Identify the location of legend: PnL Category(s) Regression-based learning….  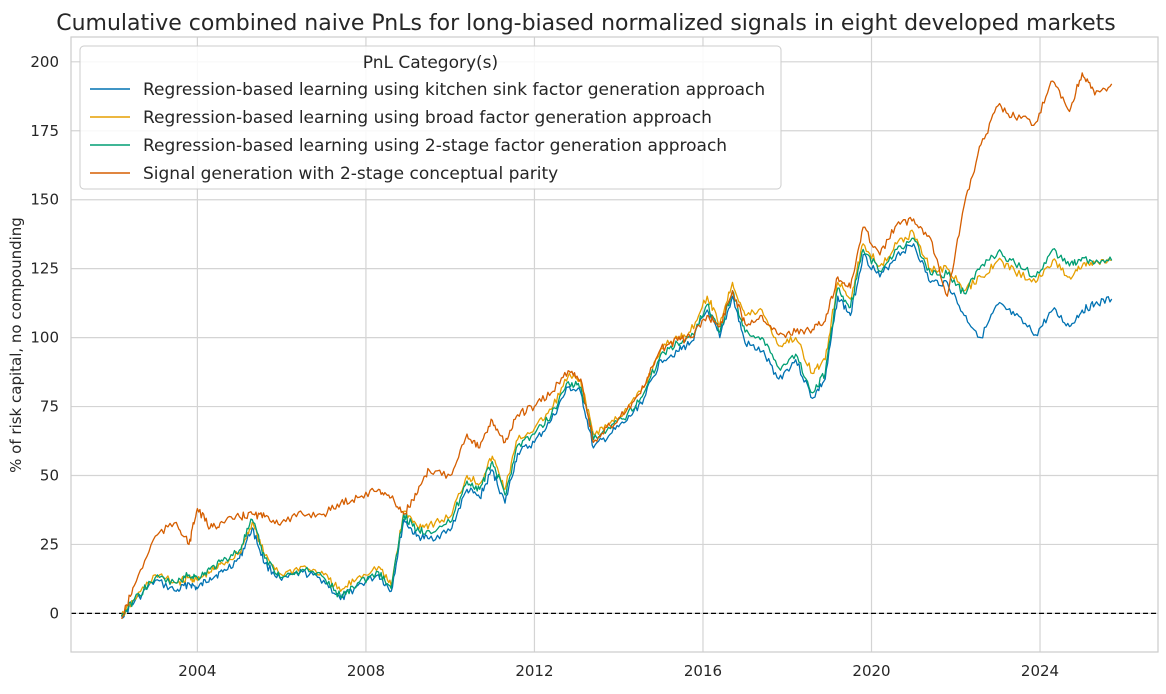
(430, 117).